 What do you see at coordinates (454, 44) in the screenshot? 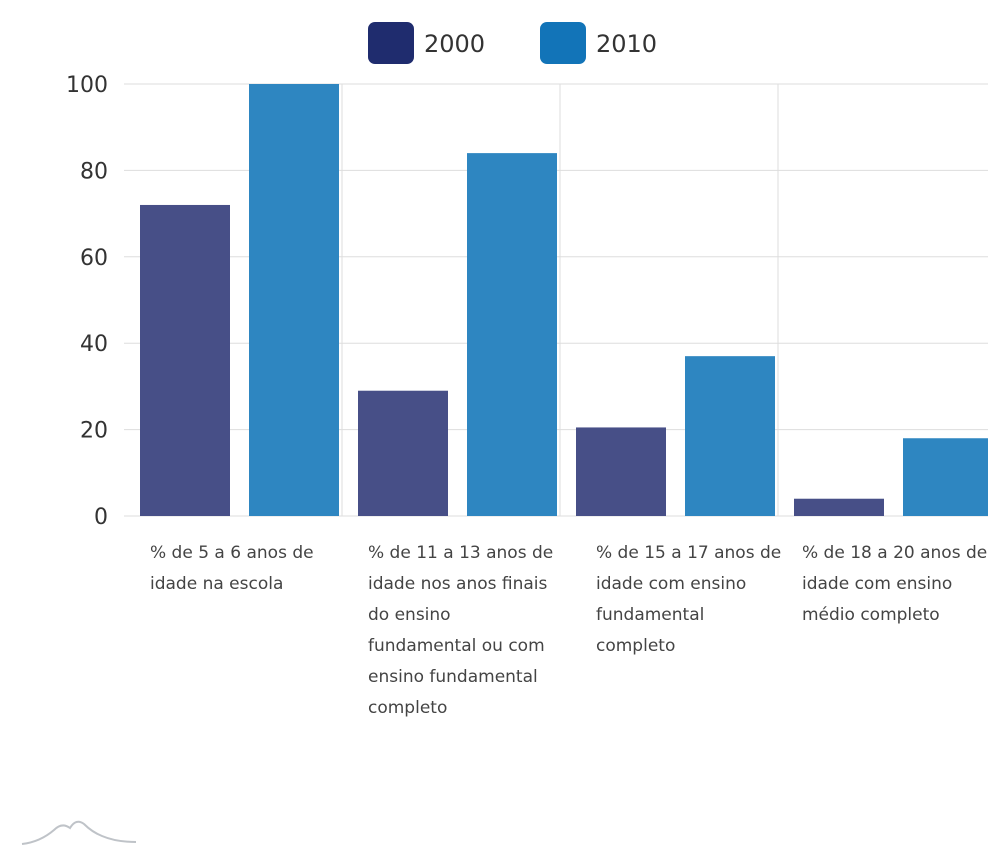
I see `legend-label-2000: 2000` at bounding box center [454, 44].